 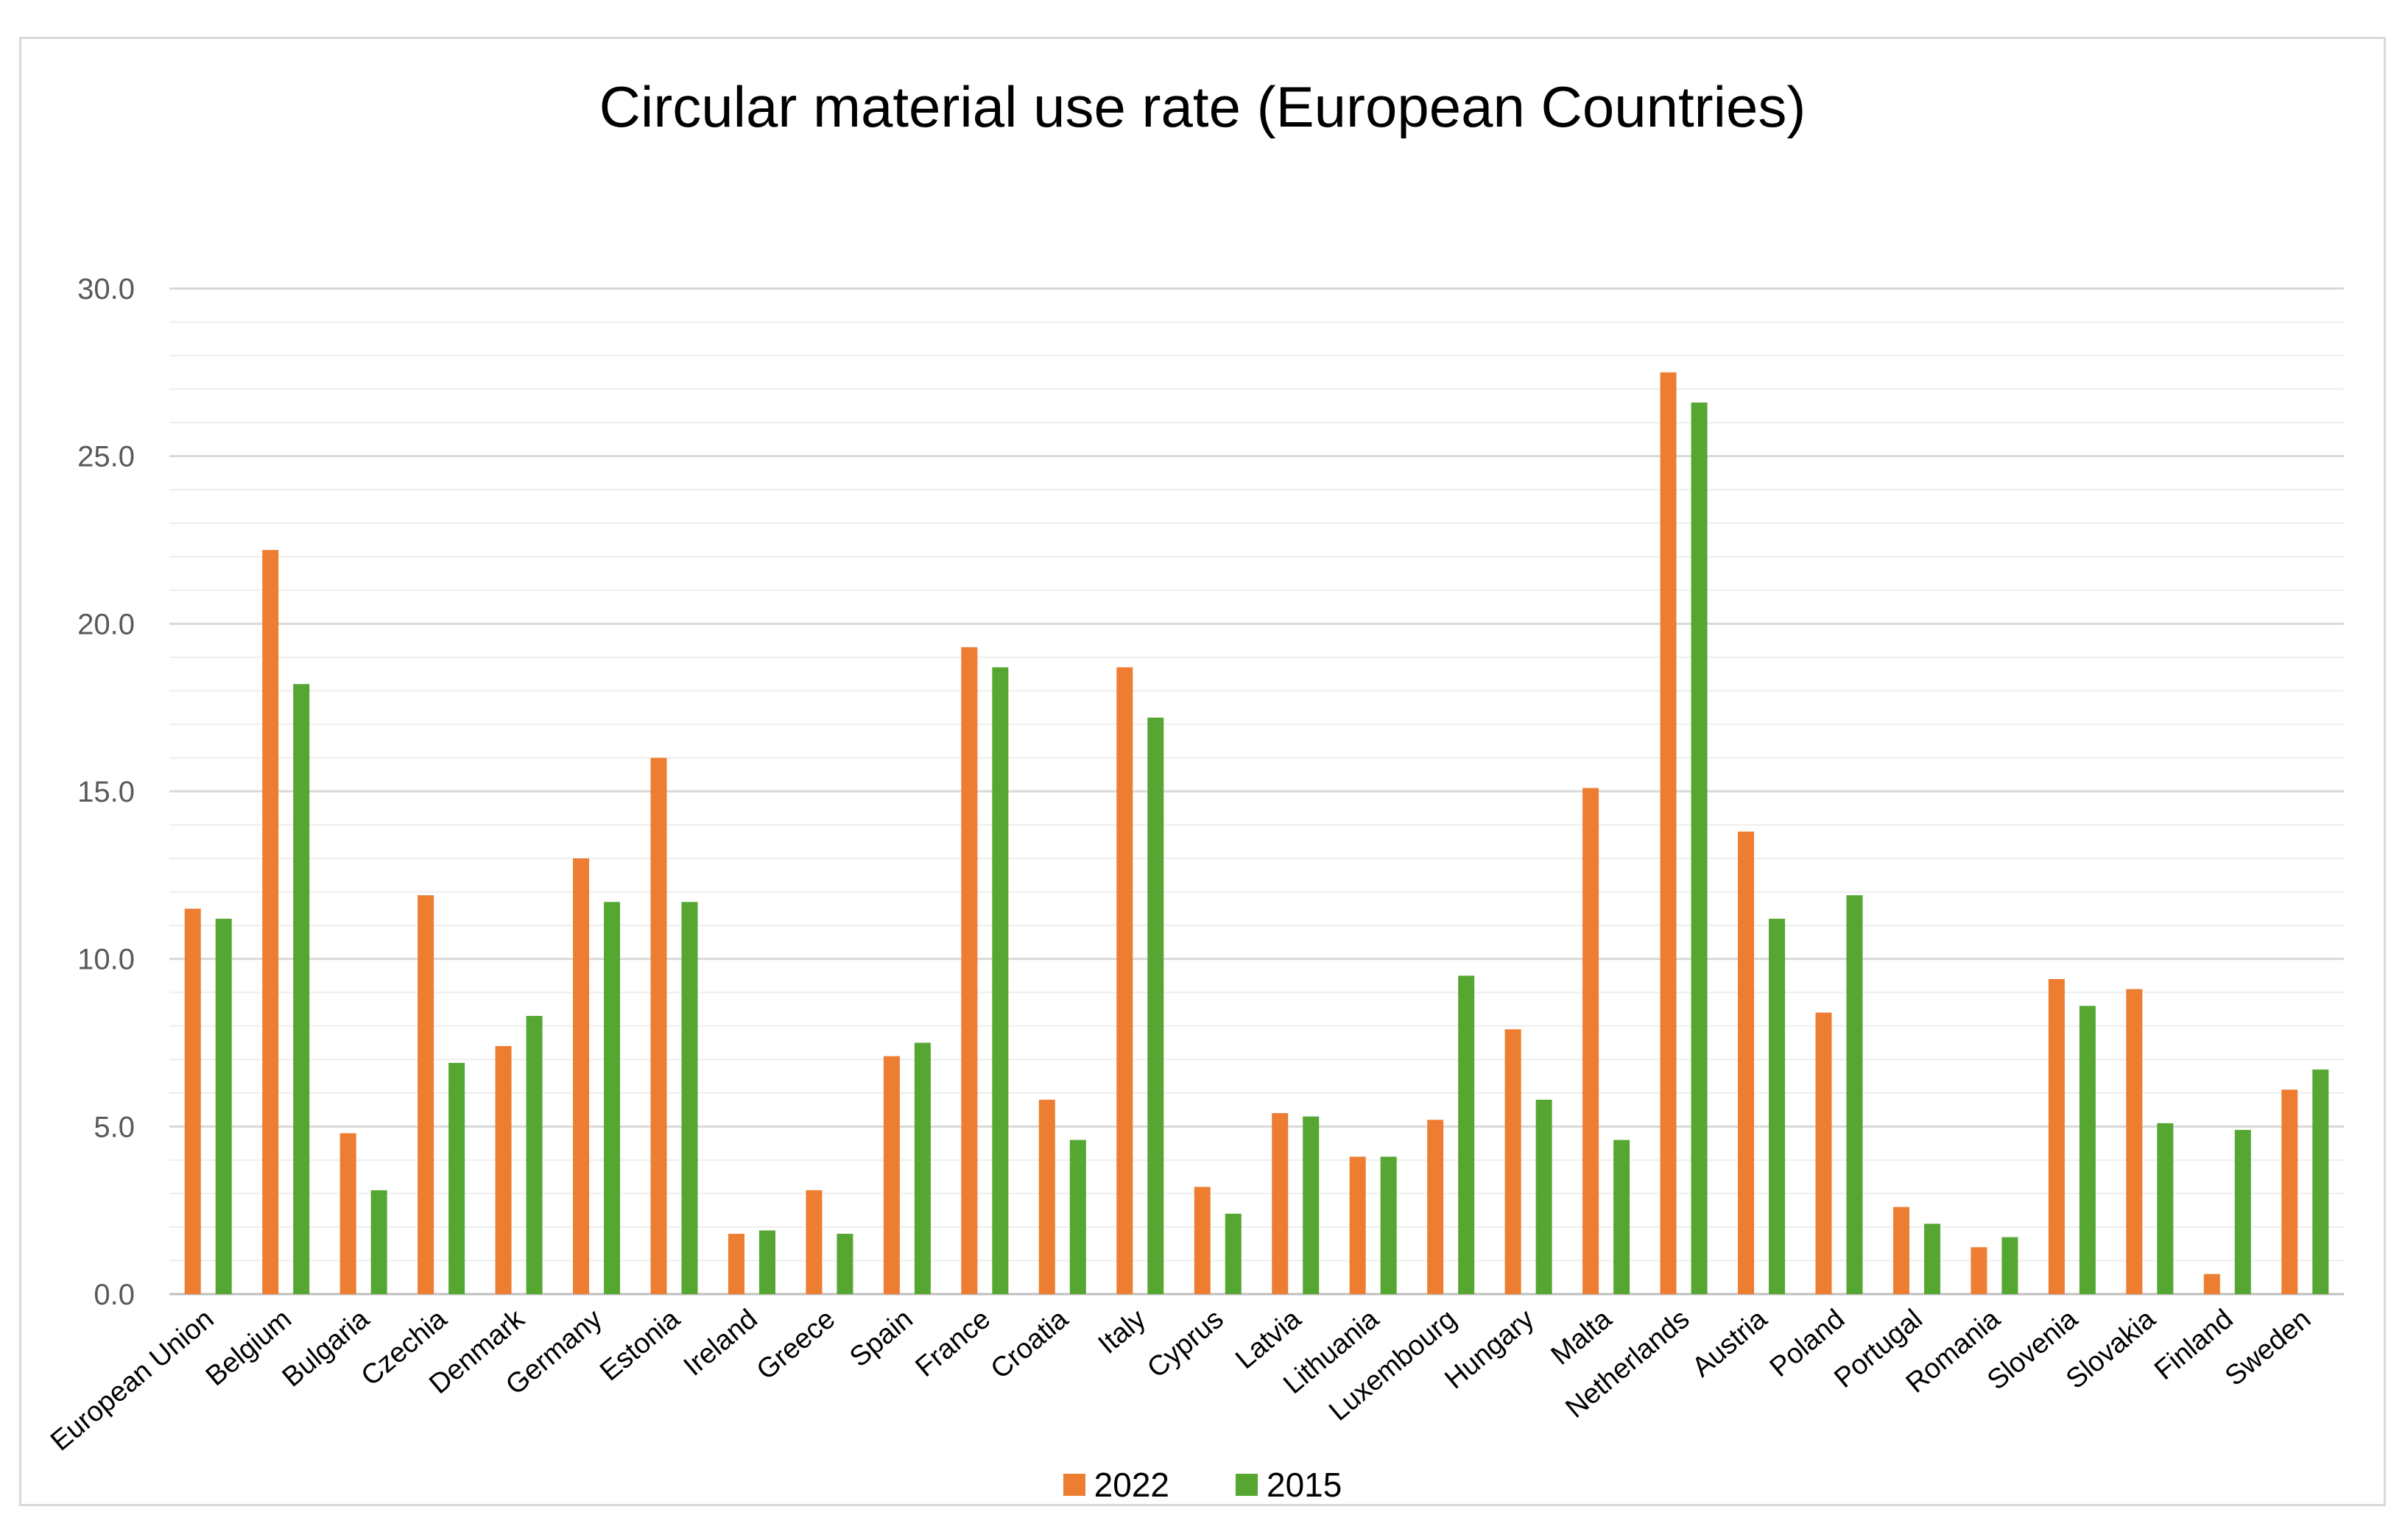 What do you see at coordinates (1388, 1225) in the screenshot?
I see `bar-2015-lithuania` at bounding box center [1388, 1225].